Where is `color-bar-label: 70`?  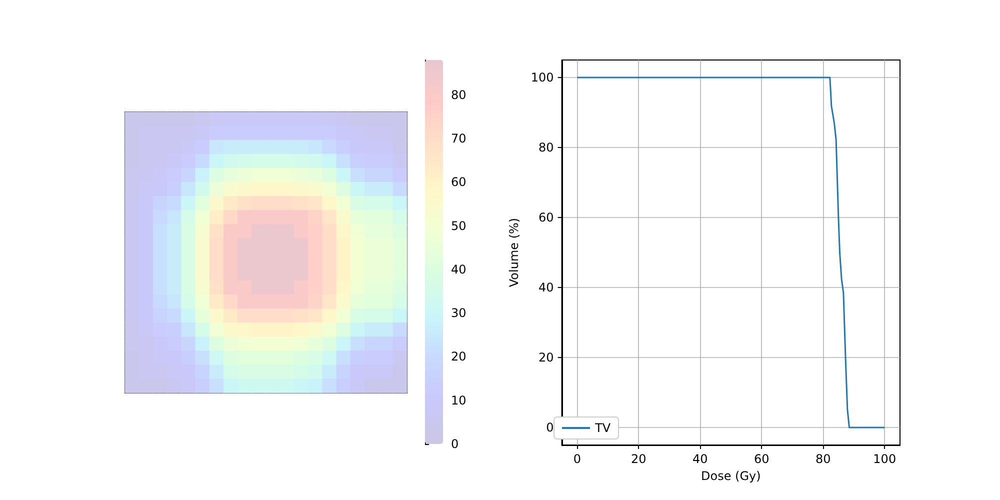 color-bar-label: 70 is located at coordinates (458, 139).